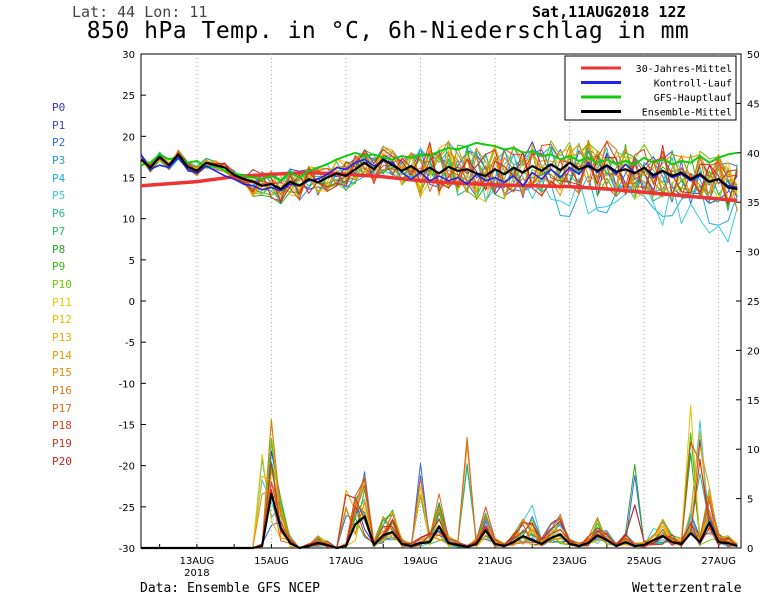 The image size is (776, 600). What do you see at coordinates (609, 12) in the screenshot?
I see `run-timestamp: Sat,11AUG2018 12Z` at bounding box center [609, 12].